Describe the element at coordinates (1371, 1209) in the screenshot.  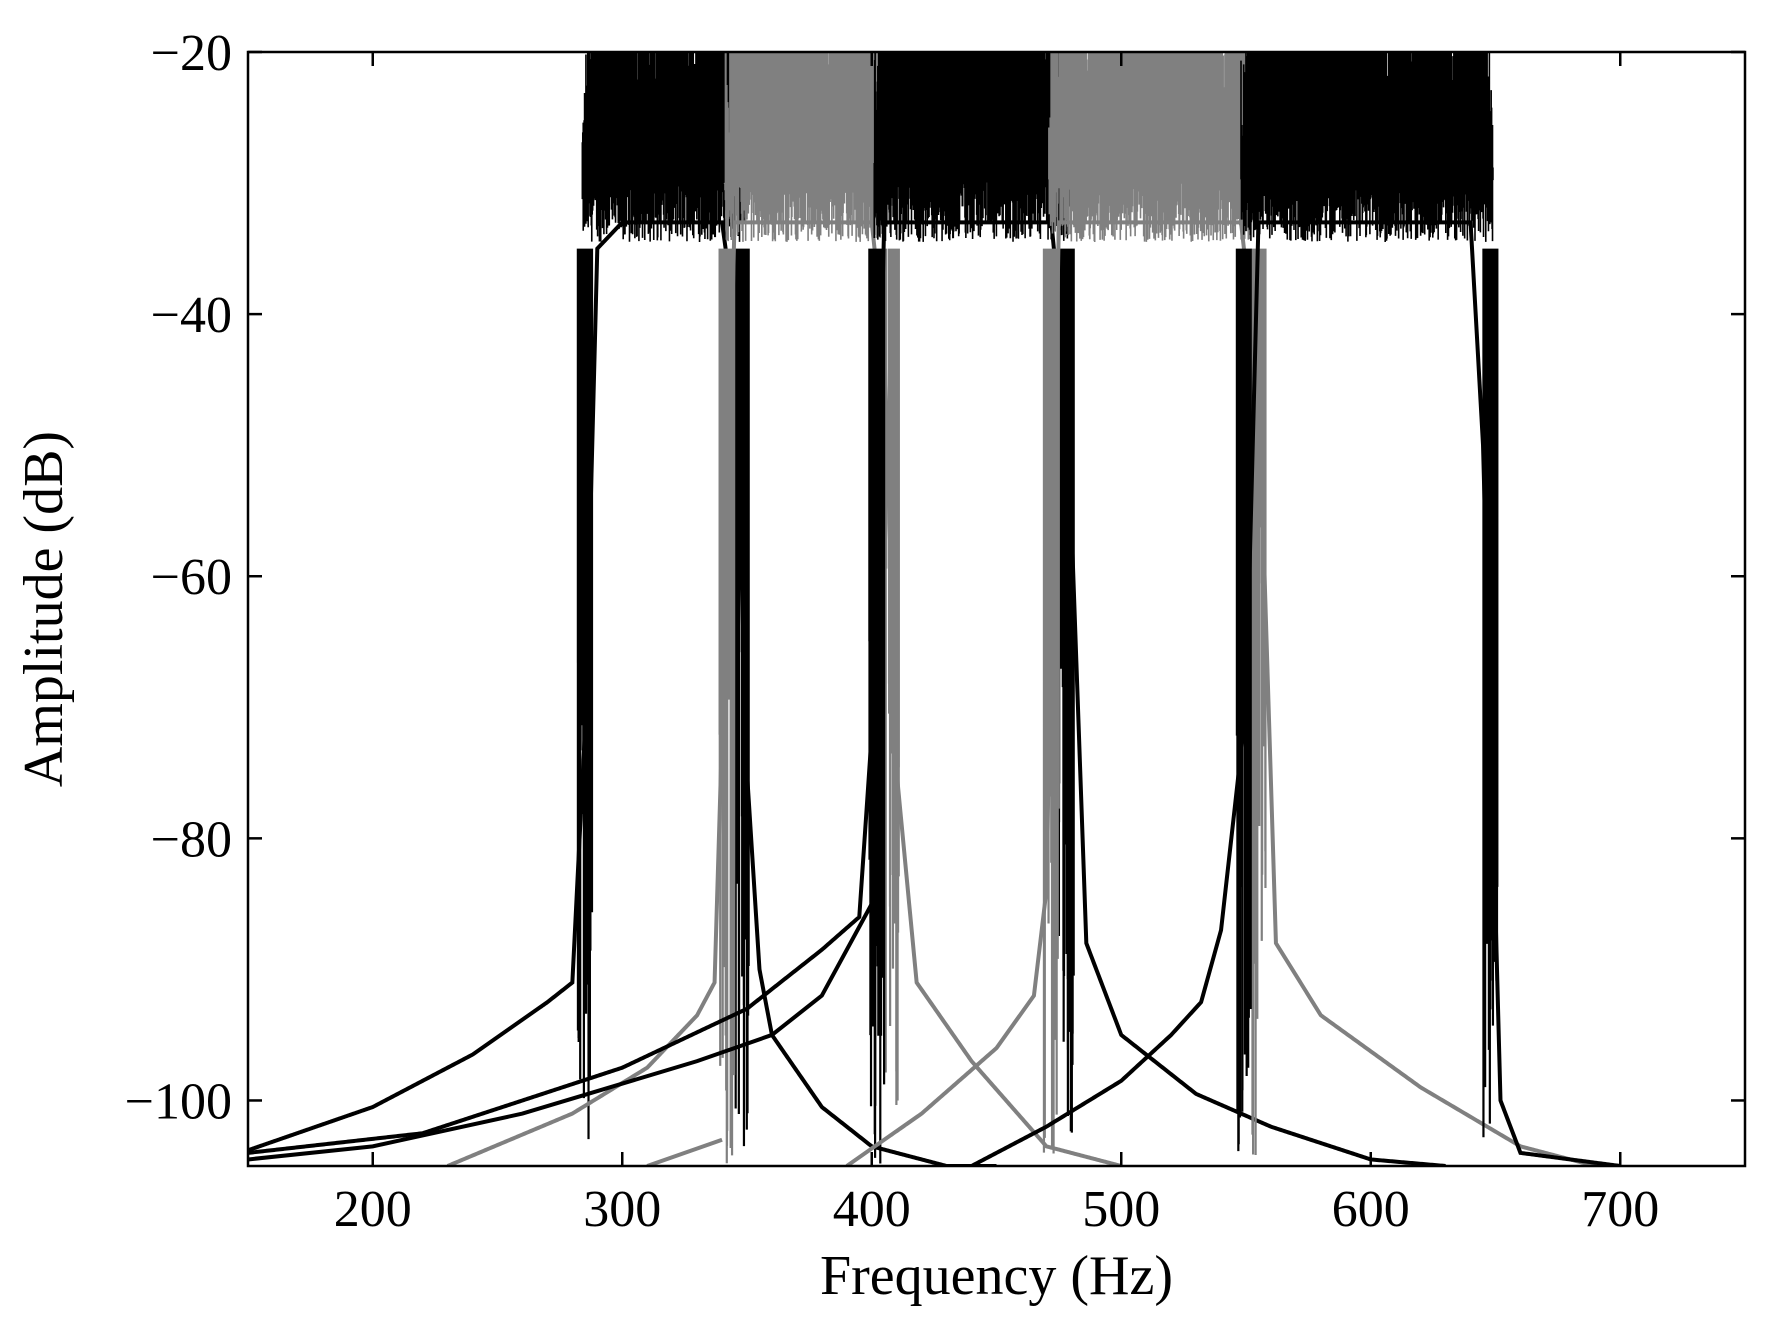
I see `x-tick-label: 600` at that location.